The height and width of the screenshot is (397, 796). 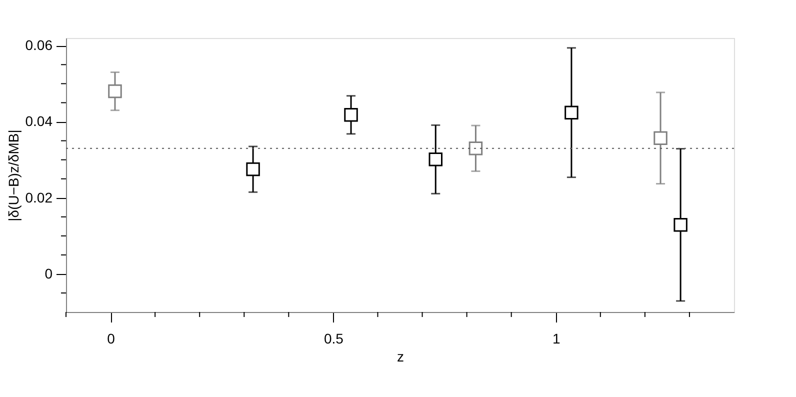 I want to click on y-tick-label: 0.06, so click(x=39, y=45).